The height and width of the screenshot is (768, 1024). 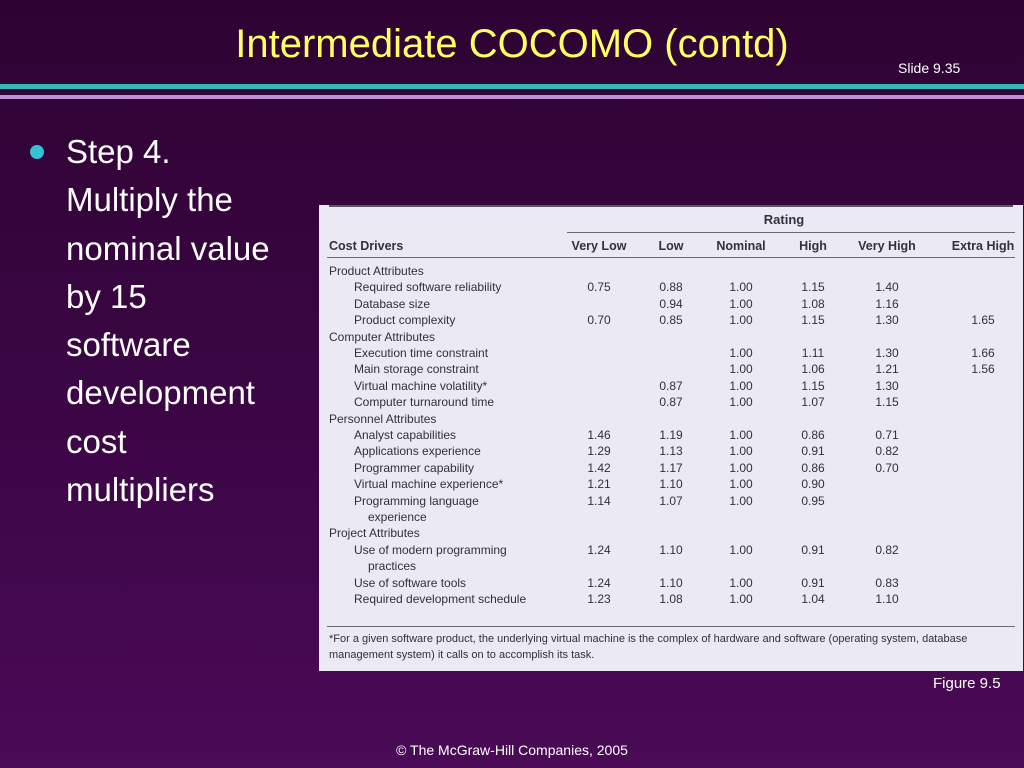 What do you see at coordinates (813, 484) in the screenshot?
I see `multiplier-value: 0.90` at bounding box center [813, 484].